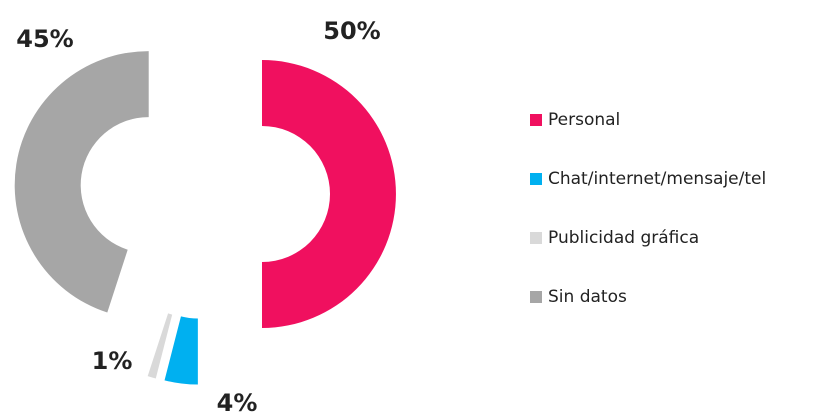  I want to click on legend-label: Personal, so click(584, 120).